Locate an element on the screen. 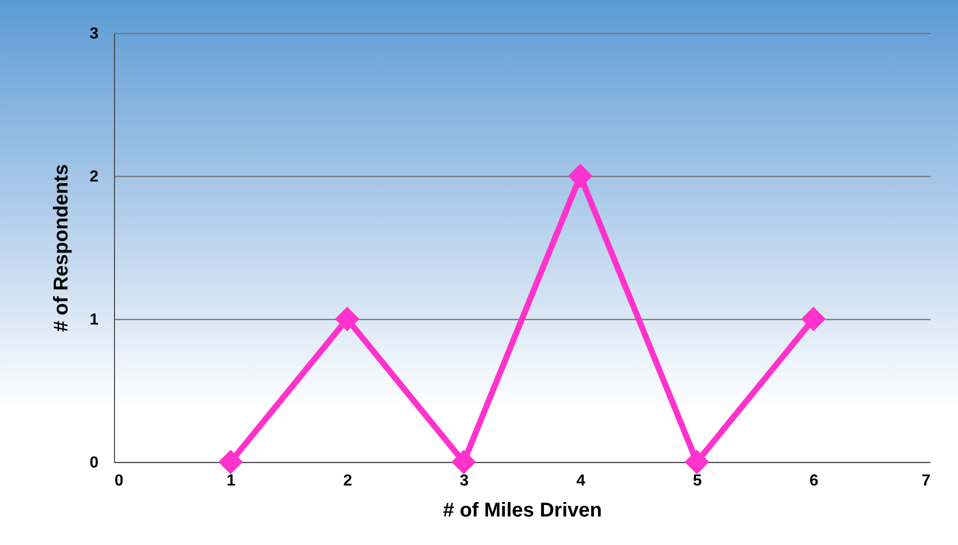 The width and height of the screenshot is (958, 545). x-tick-label: 4 is located at coordinates (581, 481).